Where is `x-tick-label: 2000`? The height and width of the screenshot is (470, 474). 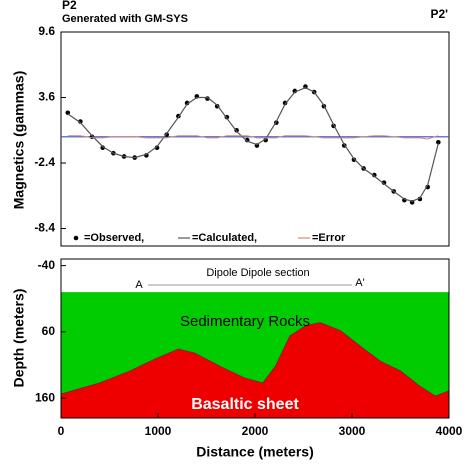 x-tick-label: 2000 is located at coordinates (255, 431).